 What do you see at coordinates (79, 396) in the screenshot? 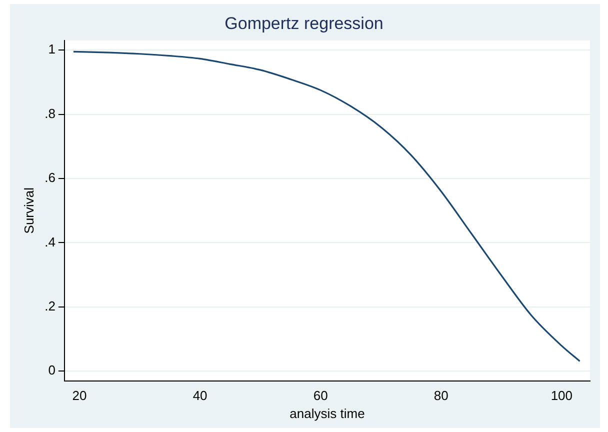
I see `x-tick-label: 20` at bounding box center [79, 396].